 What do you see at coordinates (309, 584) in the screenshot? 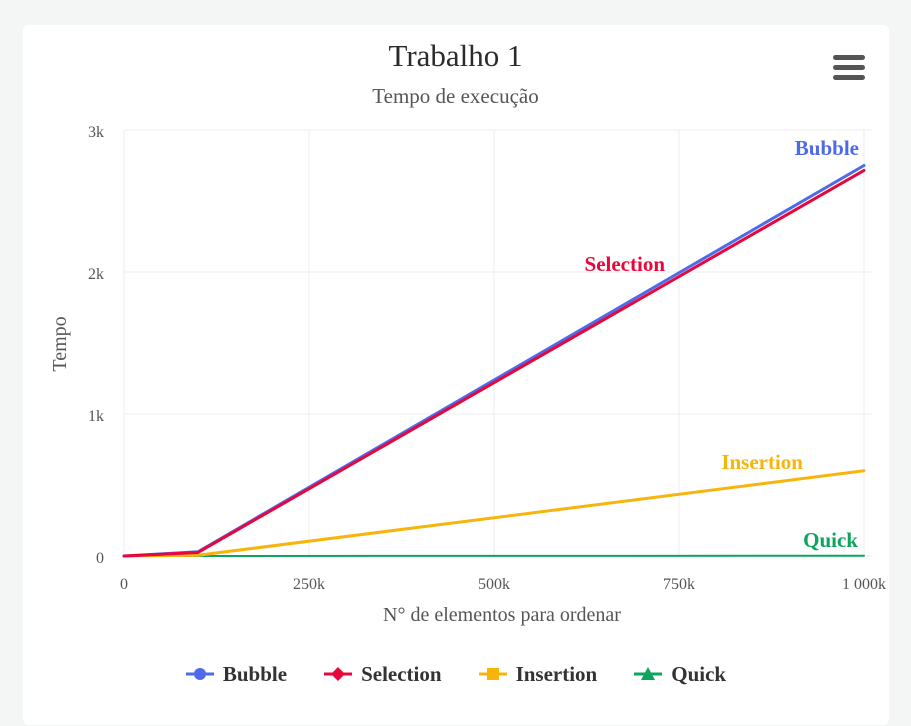
I see `x-tick-label: 250k` at bounding box center [309, 584].